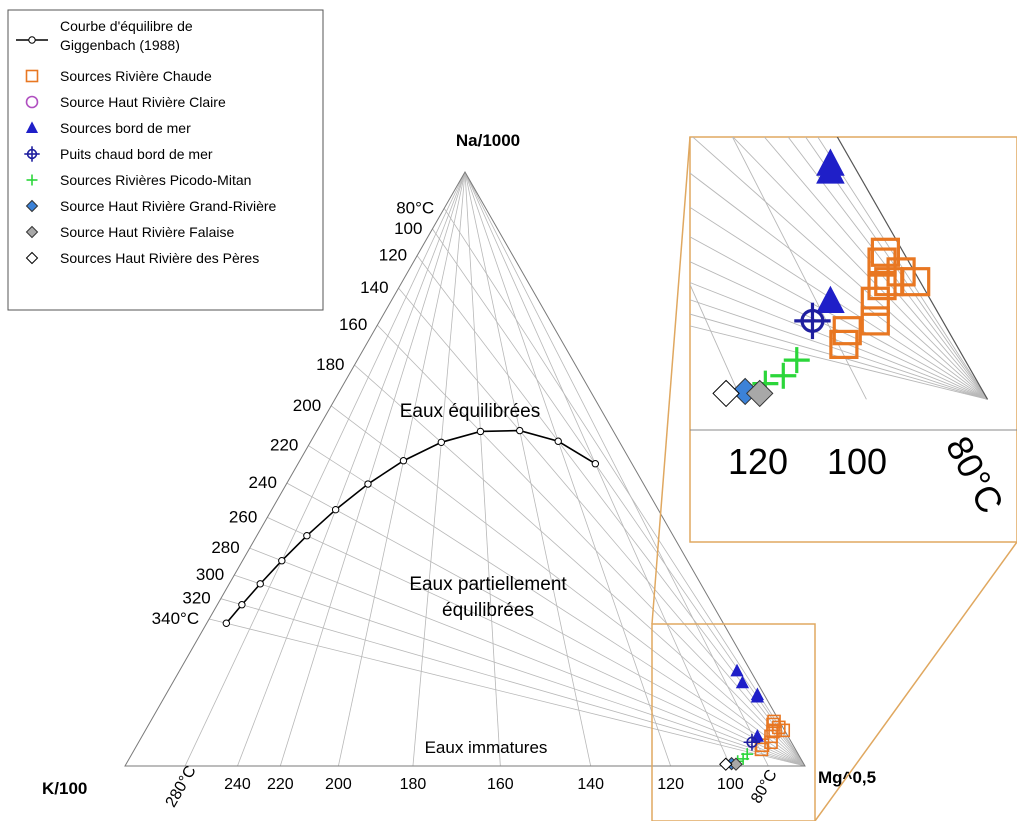 The width and height of the screenshot is (1017, 826). Describe the element at coordinates (758, 461) in the screenshot. I see `inset-tick-120: 120` at that location.